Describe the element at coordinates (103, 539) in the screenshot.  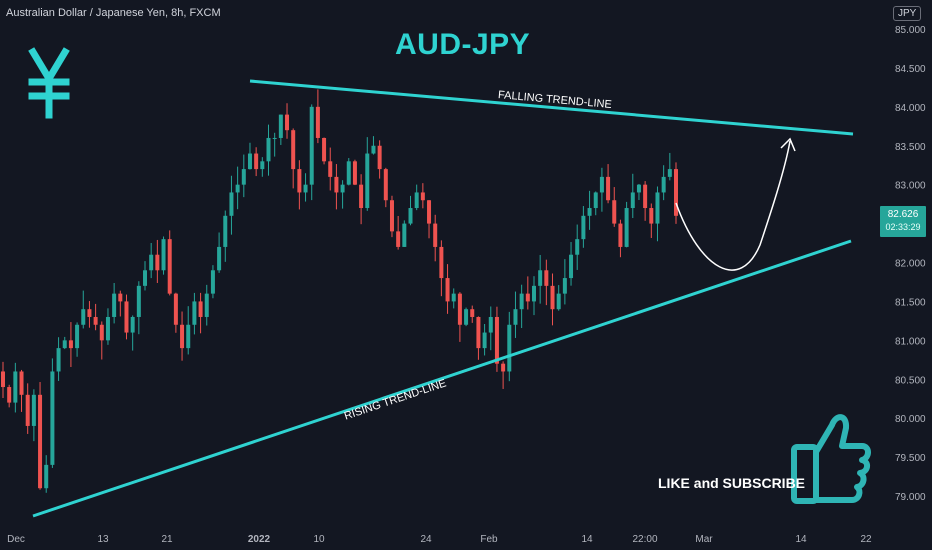
I see `x-tick-label: 13` at that location.